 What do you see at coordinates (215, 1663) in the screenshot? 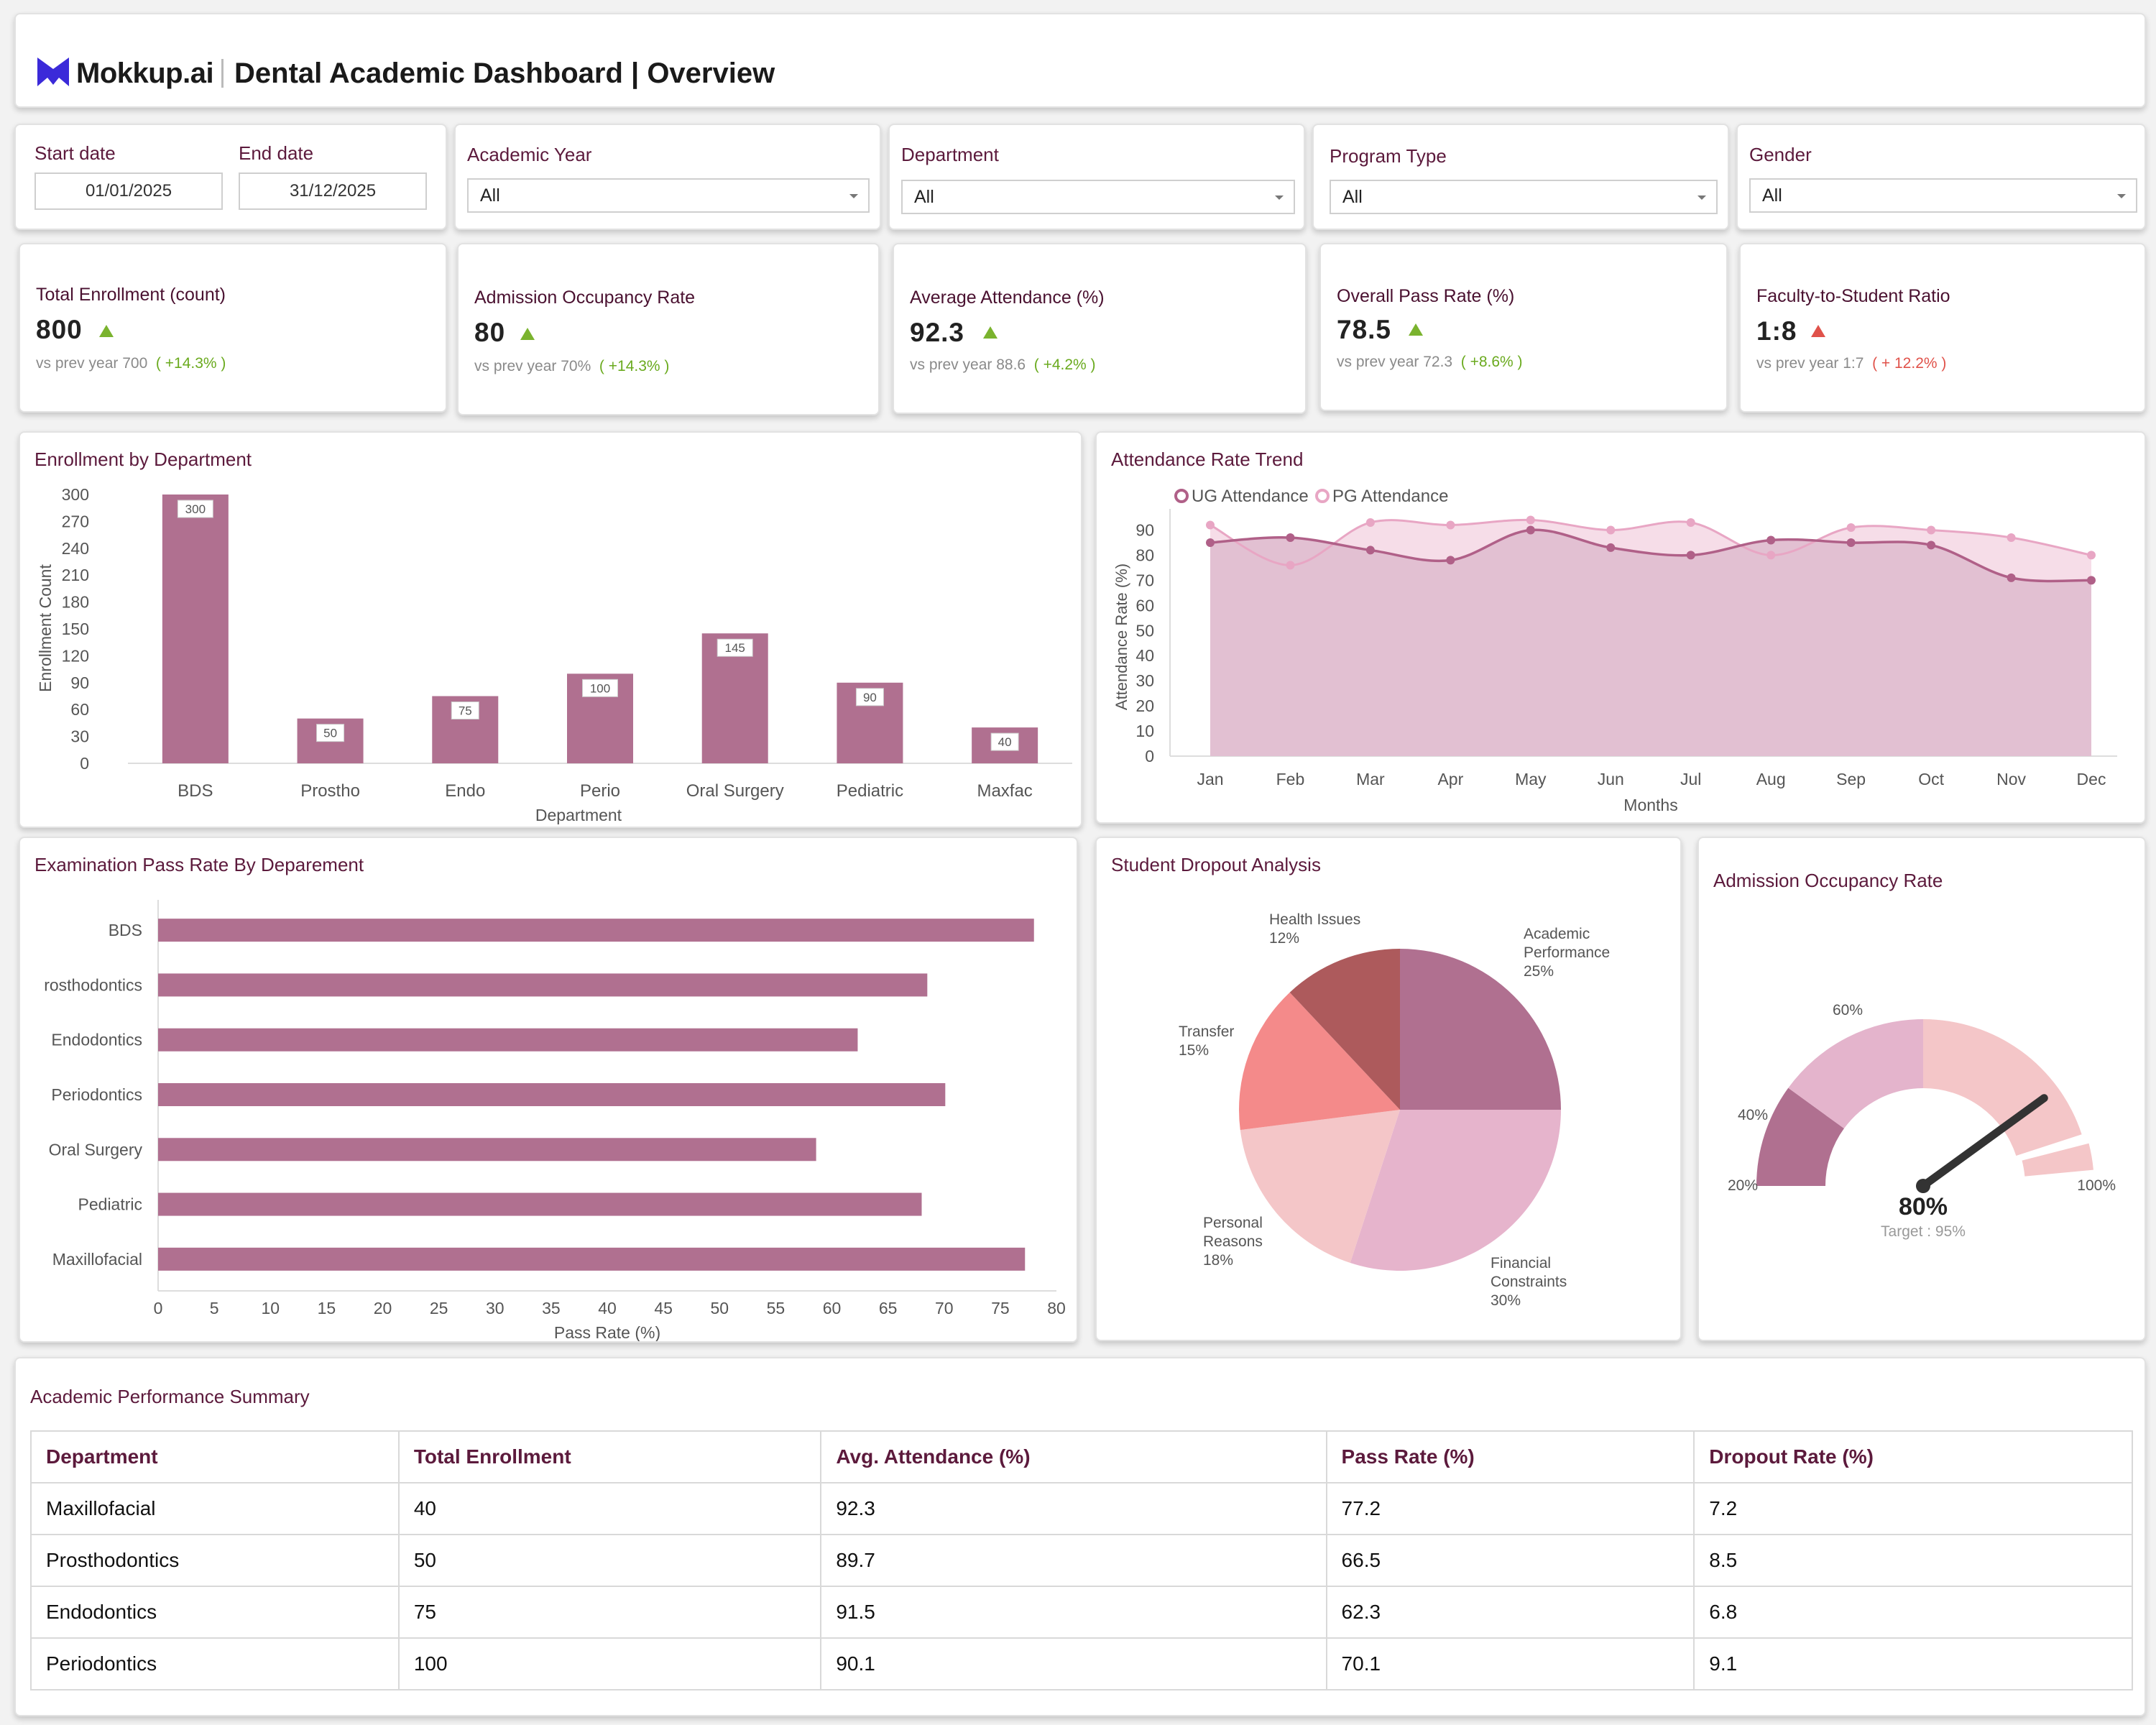
I see `table-cell: Periodontics` at bounding box center [215, 1663].